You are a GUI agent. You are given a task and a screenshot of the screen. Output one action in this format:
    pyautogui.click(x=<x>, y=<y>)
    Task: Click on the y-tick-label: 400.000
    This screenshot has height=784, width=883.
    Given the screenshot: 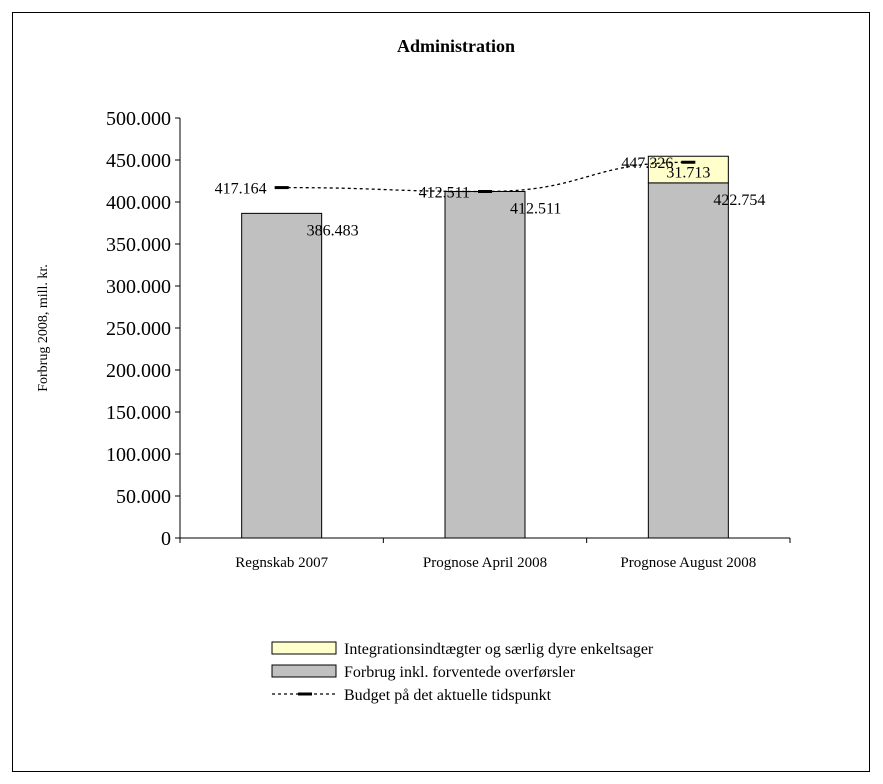 What is the action you would take?
    pyautogui.click(x=138, y=203)
    